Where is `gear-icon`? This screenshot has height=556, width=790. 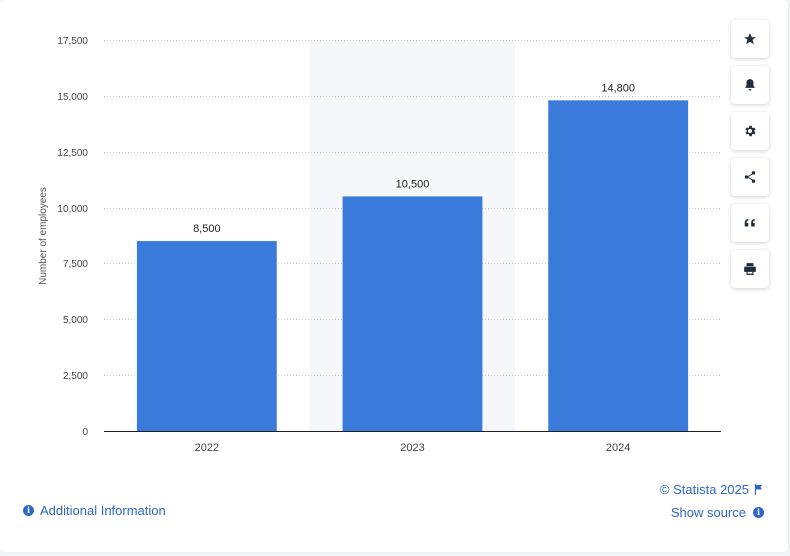 gear-icon is located at coordinates (750, 131).